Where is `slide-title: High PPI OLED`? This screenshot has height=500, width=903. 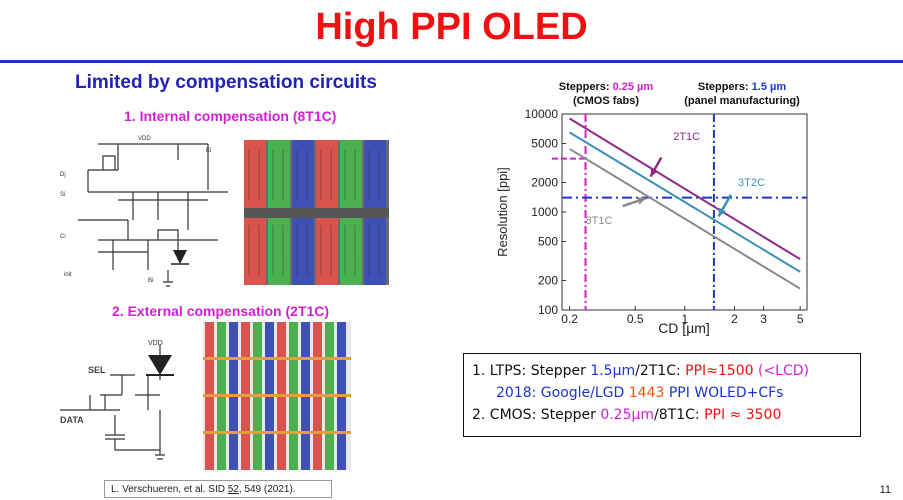 slide-title: High PPI OLED is located at coordinates (451, 27).